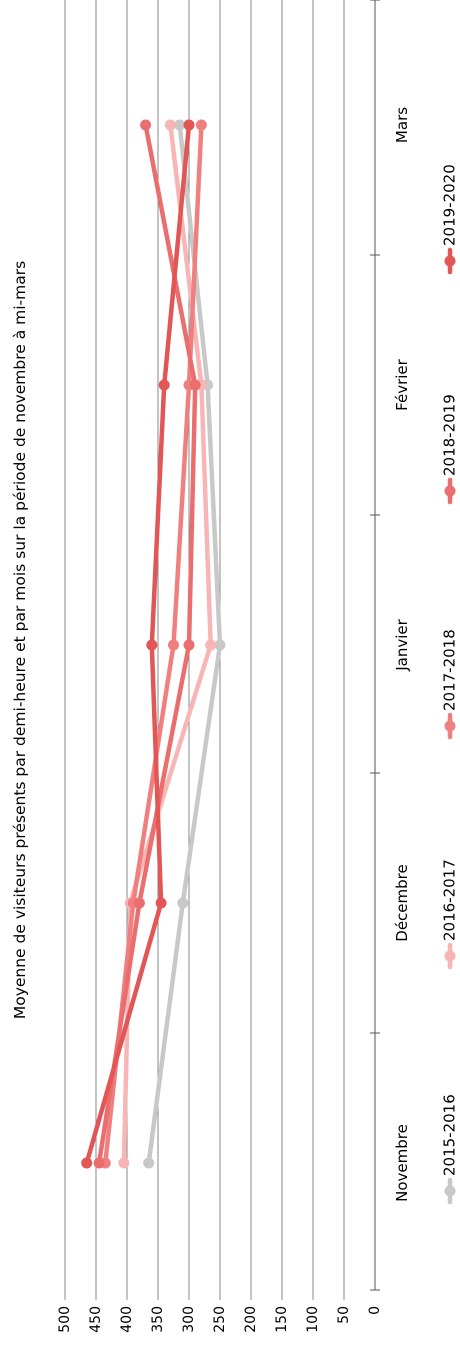 This screenshot has height=1368, width=460. Describe the element at coordinates (375, 1310) in the screenshot. I see `value-tick-label: 0` at that location.